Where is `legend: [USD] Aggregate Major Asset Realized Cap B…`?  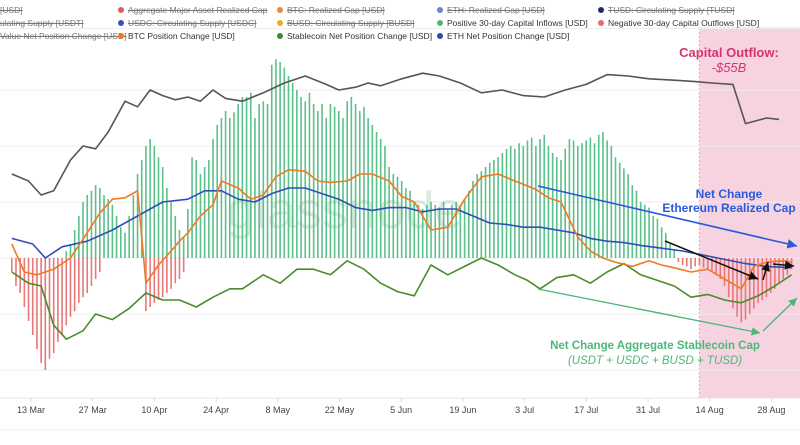
legend: [USD] Aggregate Major Asset Realized Cap B… is located at coordinates (400, 22).